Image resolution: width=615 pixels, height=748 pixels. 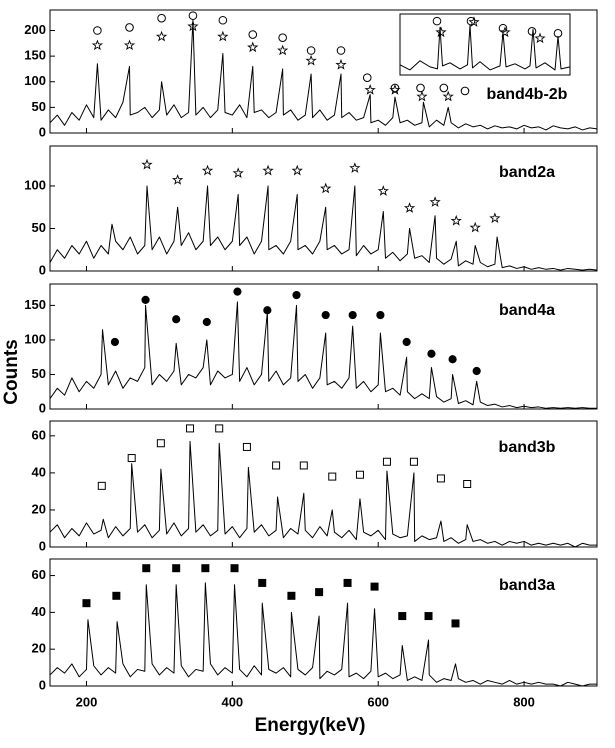 What do you see at coordinates (524, 701) in the screenshot?
I see `x-tick-label: 800` at bounding box center [524, 701].